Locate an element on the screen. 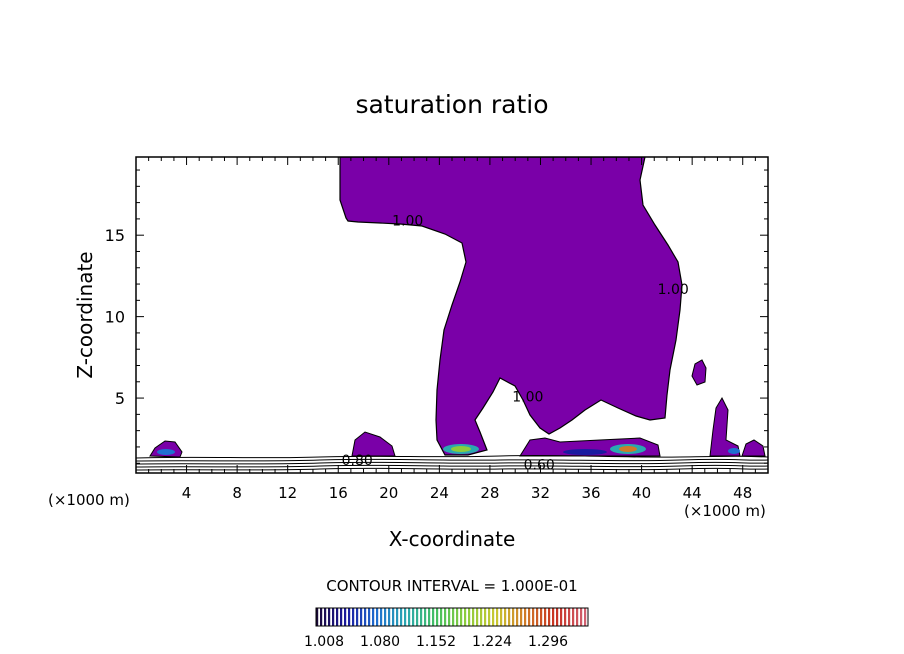 This screenshot has height=654, width=904. x-tick-label: 12 is located at coordinates (287, 493).